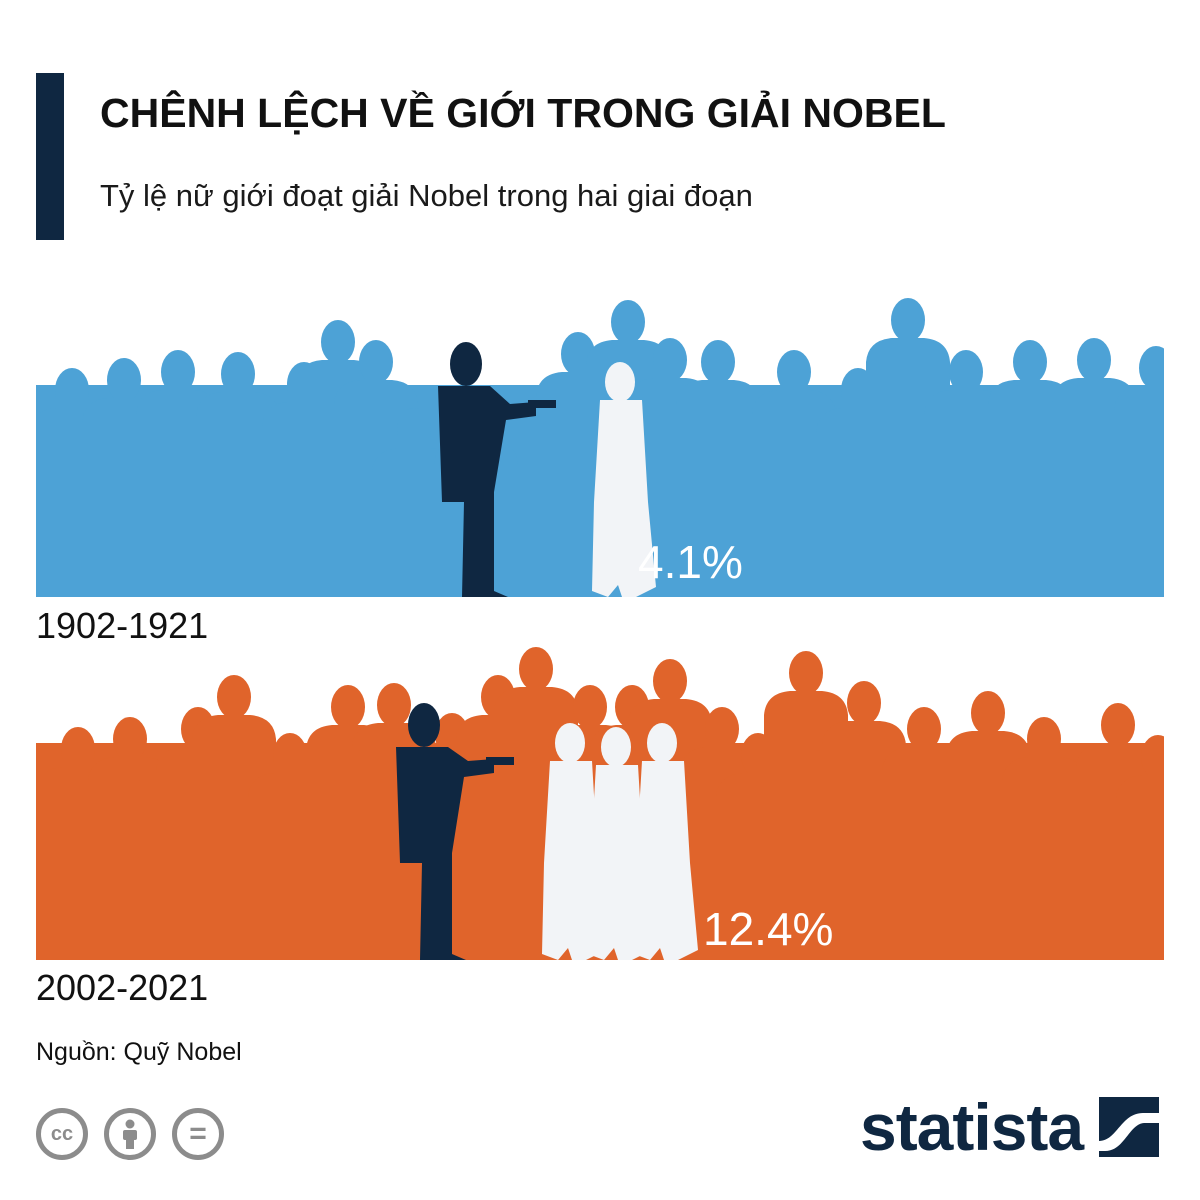 The width and height of the screenshot is (1200, 1200). I want to click on statista-logo: statista, so click(1010, 1127).